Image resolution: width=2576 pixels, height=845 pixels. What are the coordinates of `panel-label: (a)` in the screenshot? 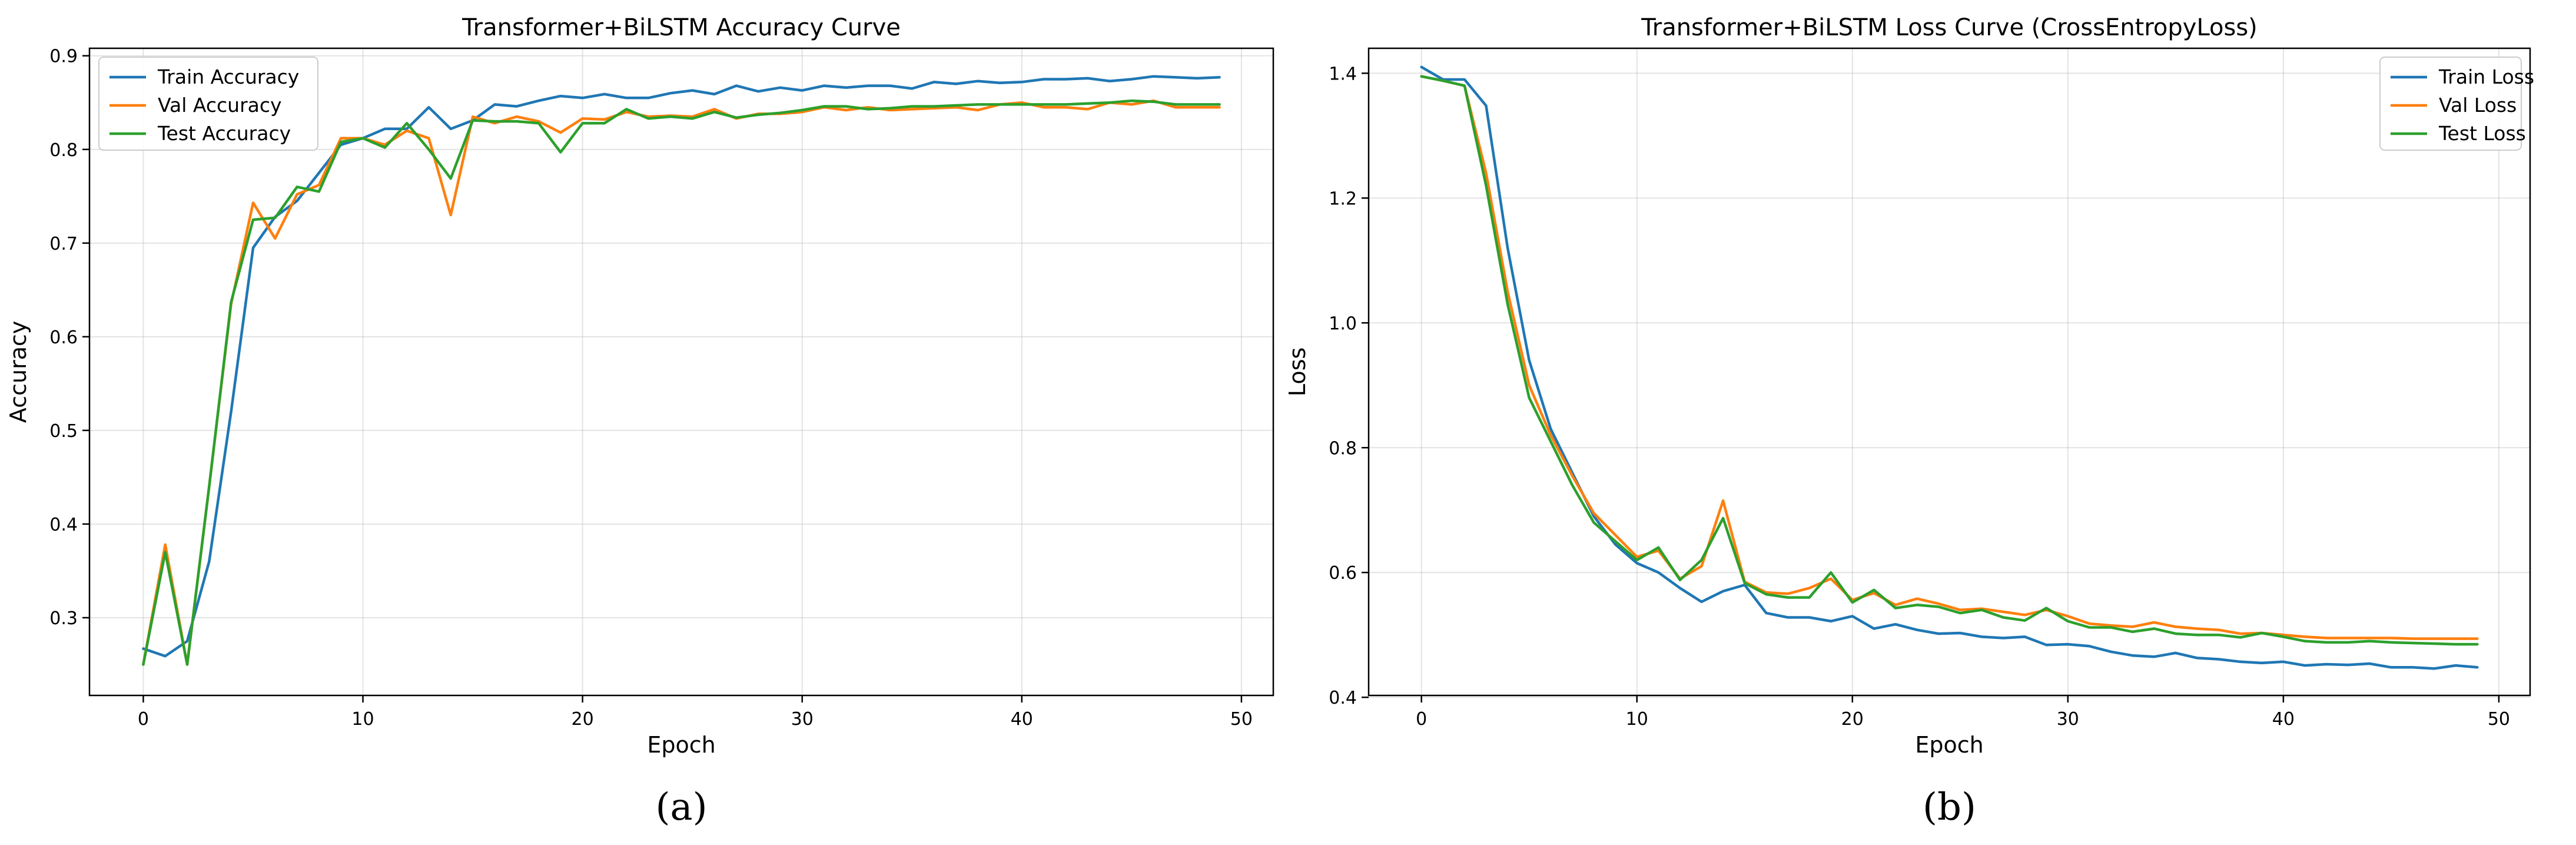 It's located at (681, 808).